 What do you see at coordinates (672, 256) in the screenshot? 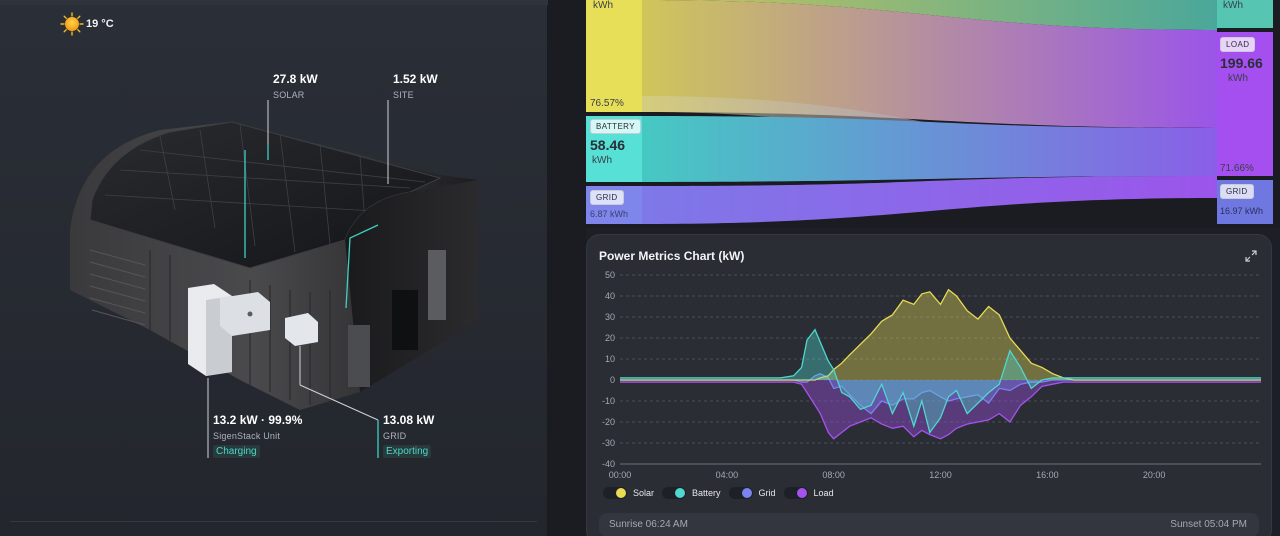
I see `chart-title: Power Metrics Chart (kW)` at bounding box center [672, 256].